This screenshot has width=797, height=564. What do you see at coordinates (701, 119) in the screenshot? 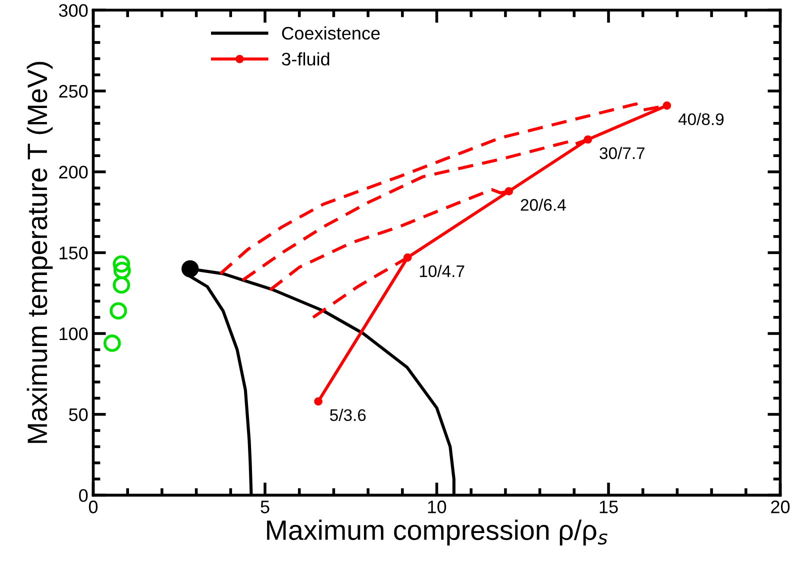
I see `annotation: 40/8.9` at bounding box center [701, 119].